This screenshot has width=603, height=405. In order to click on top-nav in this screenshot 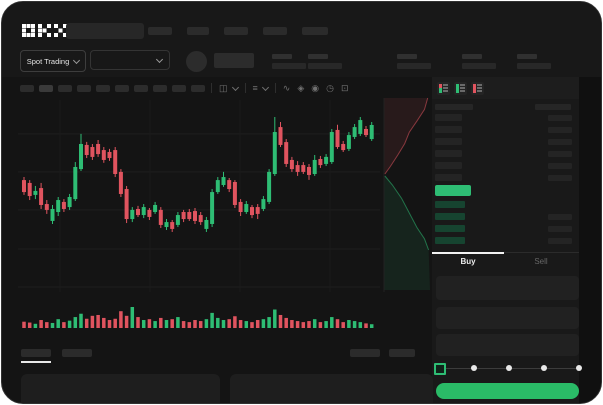, I will do `click(238, 31)`.